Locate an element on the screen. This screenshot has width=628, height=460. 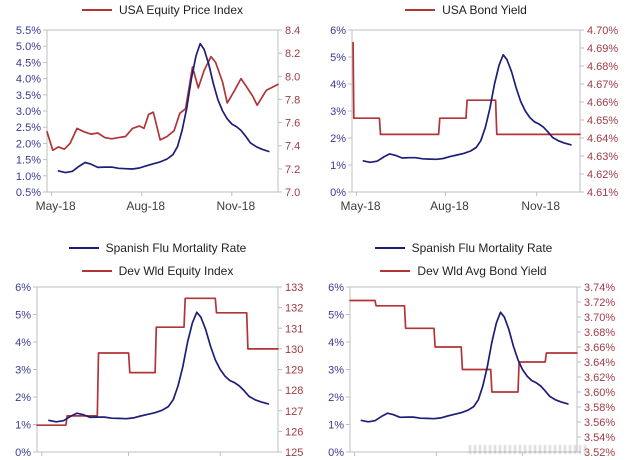
right-axis-tick-label: 4.61% is located at coordinates (602, 193).